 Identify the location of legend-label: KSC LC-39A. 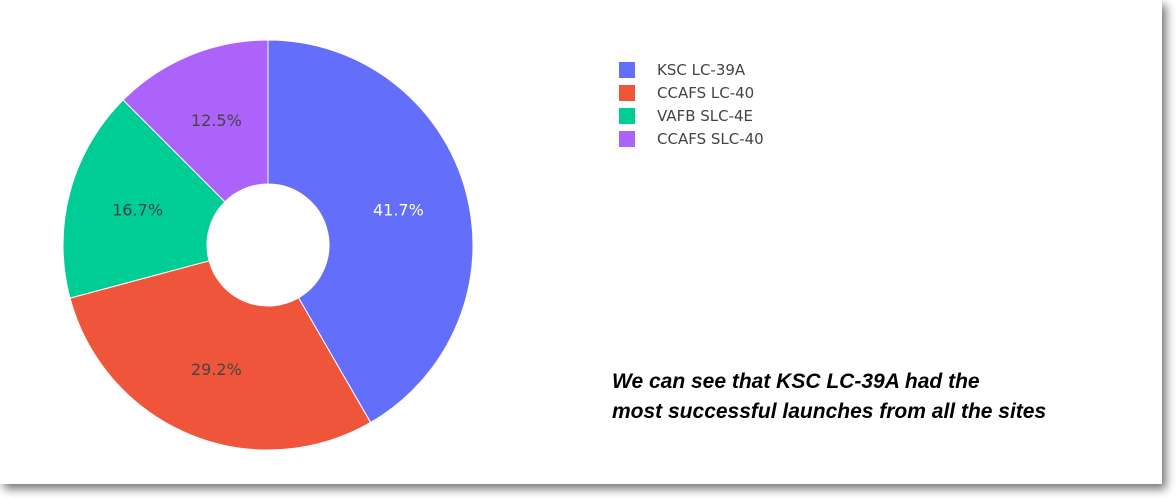
(701, 69).